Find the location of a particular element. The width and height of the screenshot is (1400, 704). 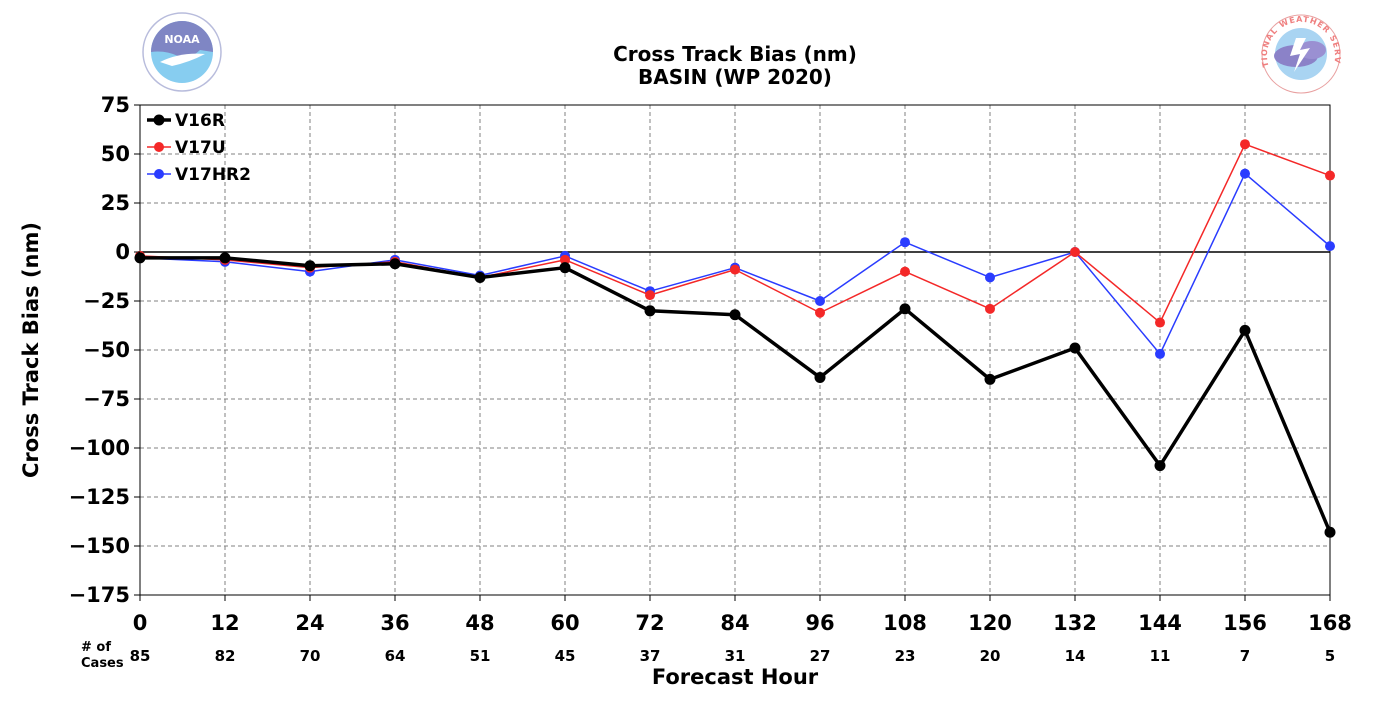

y-tick-label: −150 is located at coordinates (99, 546).